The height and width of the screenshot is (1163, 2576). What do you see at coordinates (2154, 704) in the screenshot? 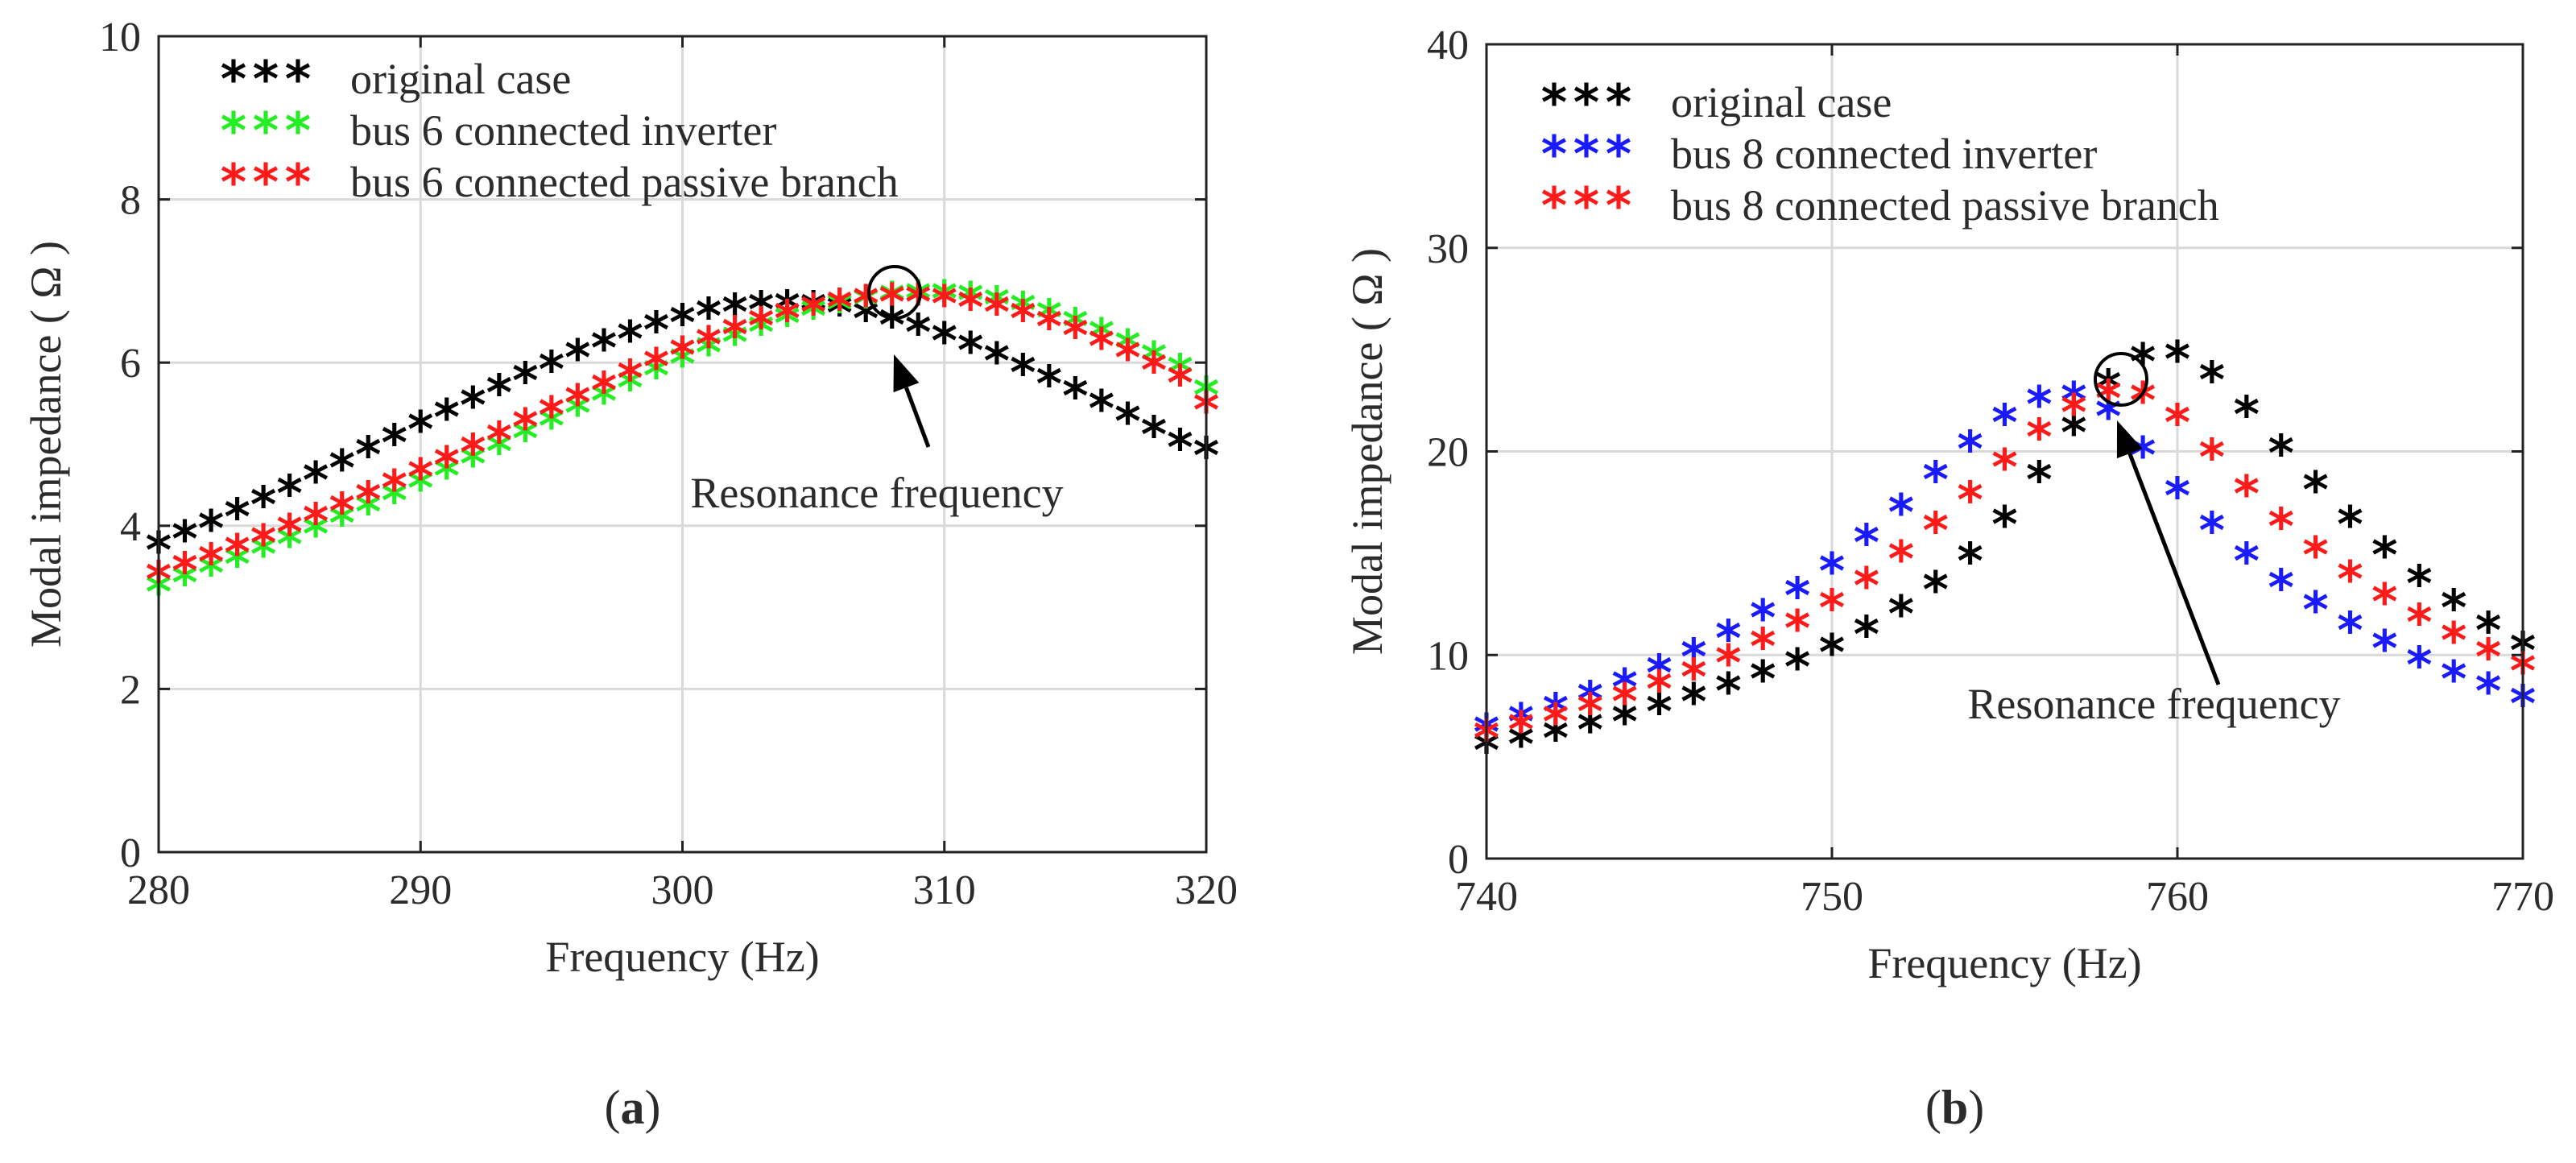
I see `annotation-text: Resonance frequency` at bounding box center [2154, 704].